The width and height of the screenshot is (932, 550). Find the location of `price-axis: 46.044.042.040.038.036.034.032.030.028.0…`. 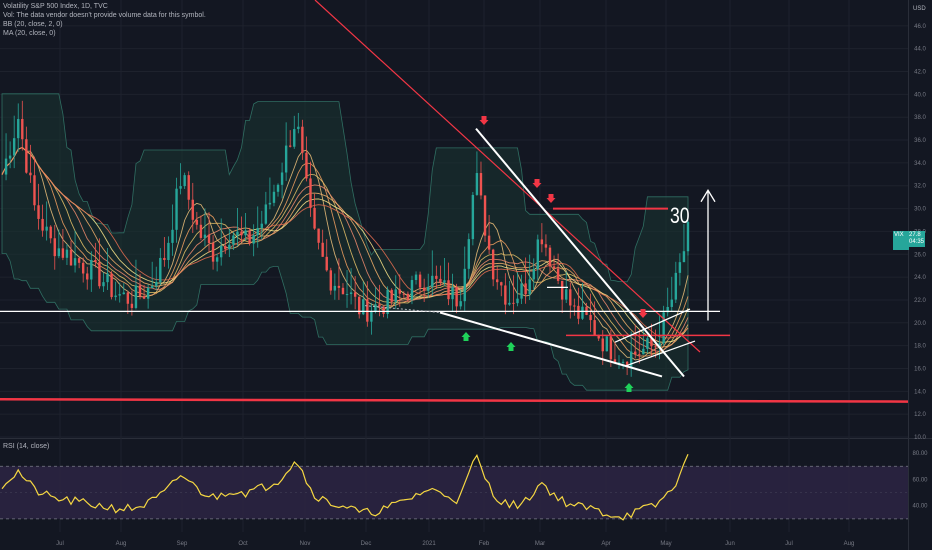

price-axis: 46.044.042.040.038.036.034.032.030.028.0… is located at coordinates (920, 267).